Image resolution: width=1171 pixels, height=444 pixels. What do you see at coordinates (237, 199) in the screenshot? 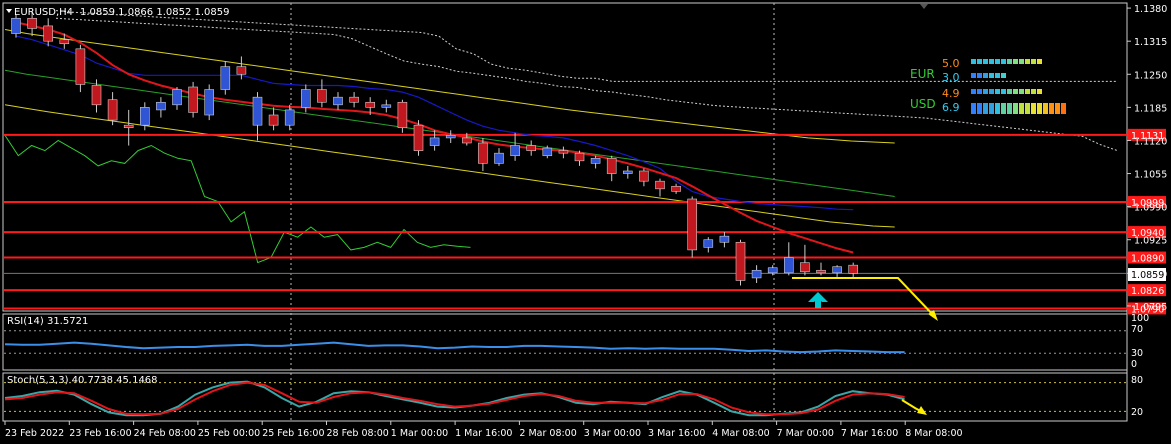
I see `chikou-line` at bounding box center [237, 199].